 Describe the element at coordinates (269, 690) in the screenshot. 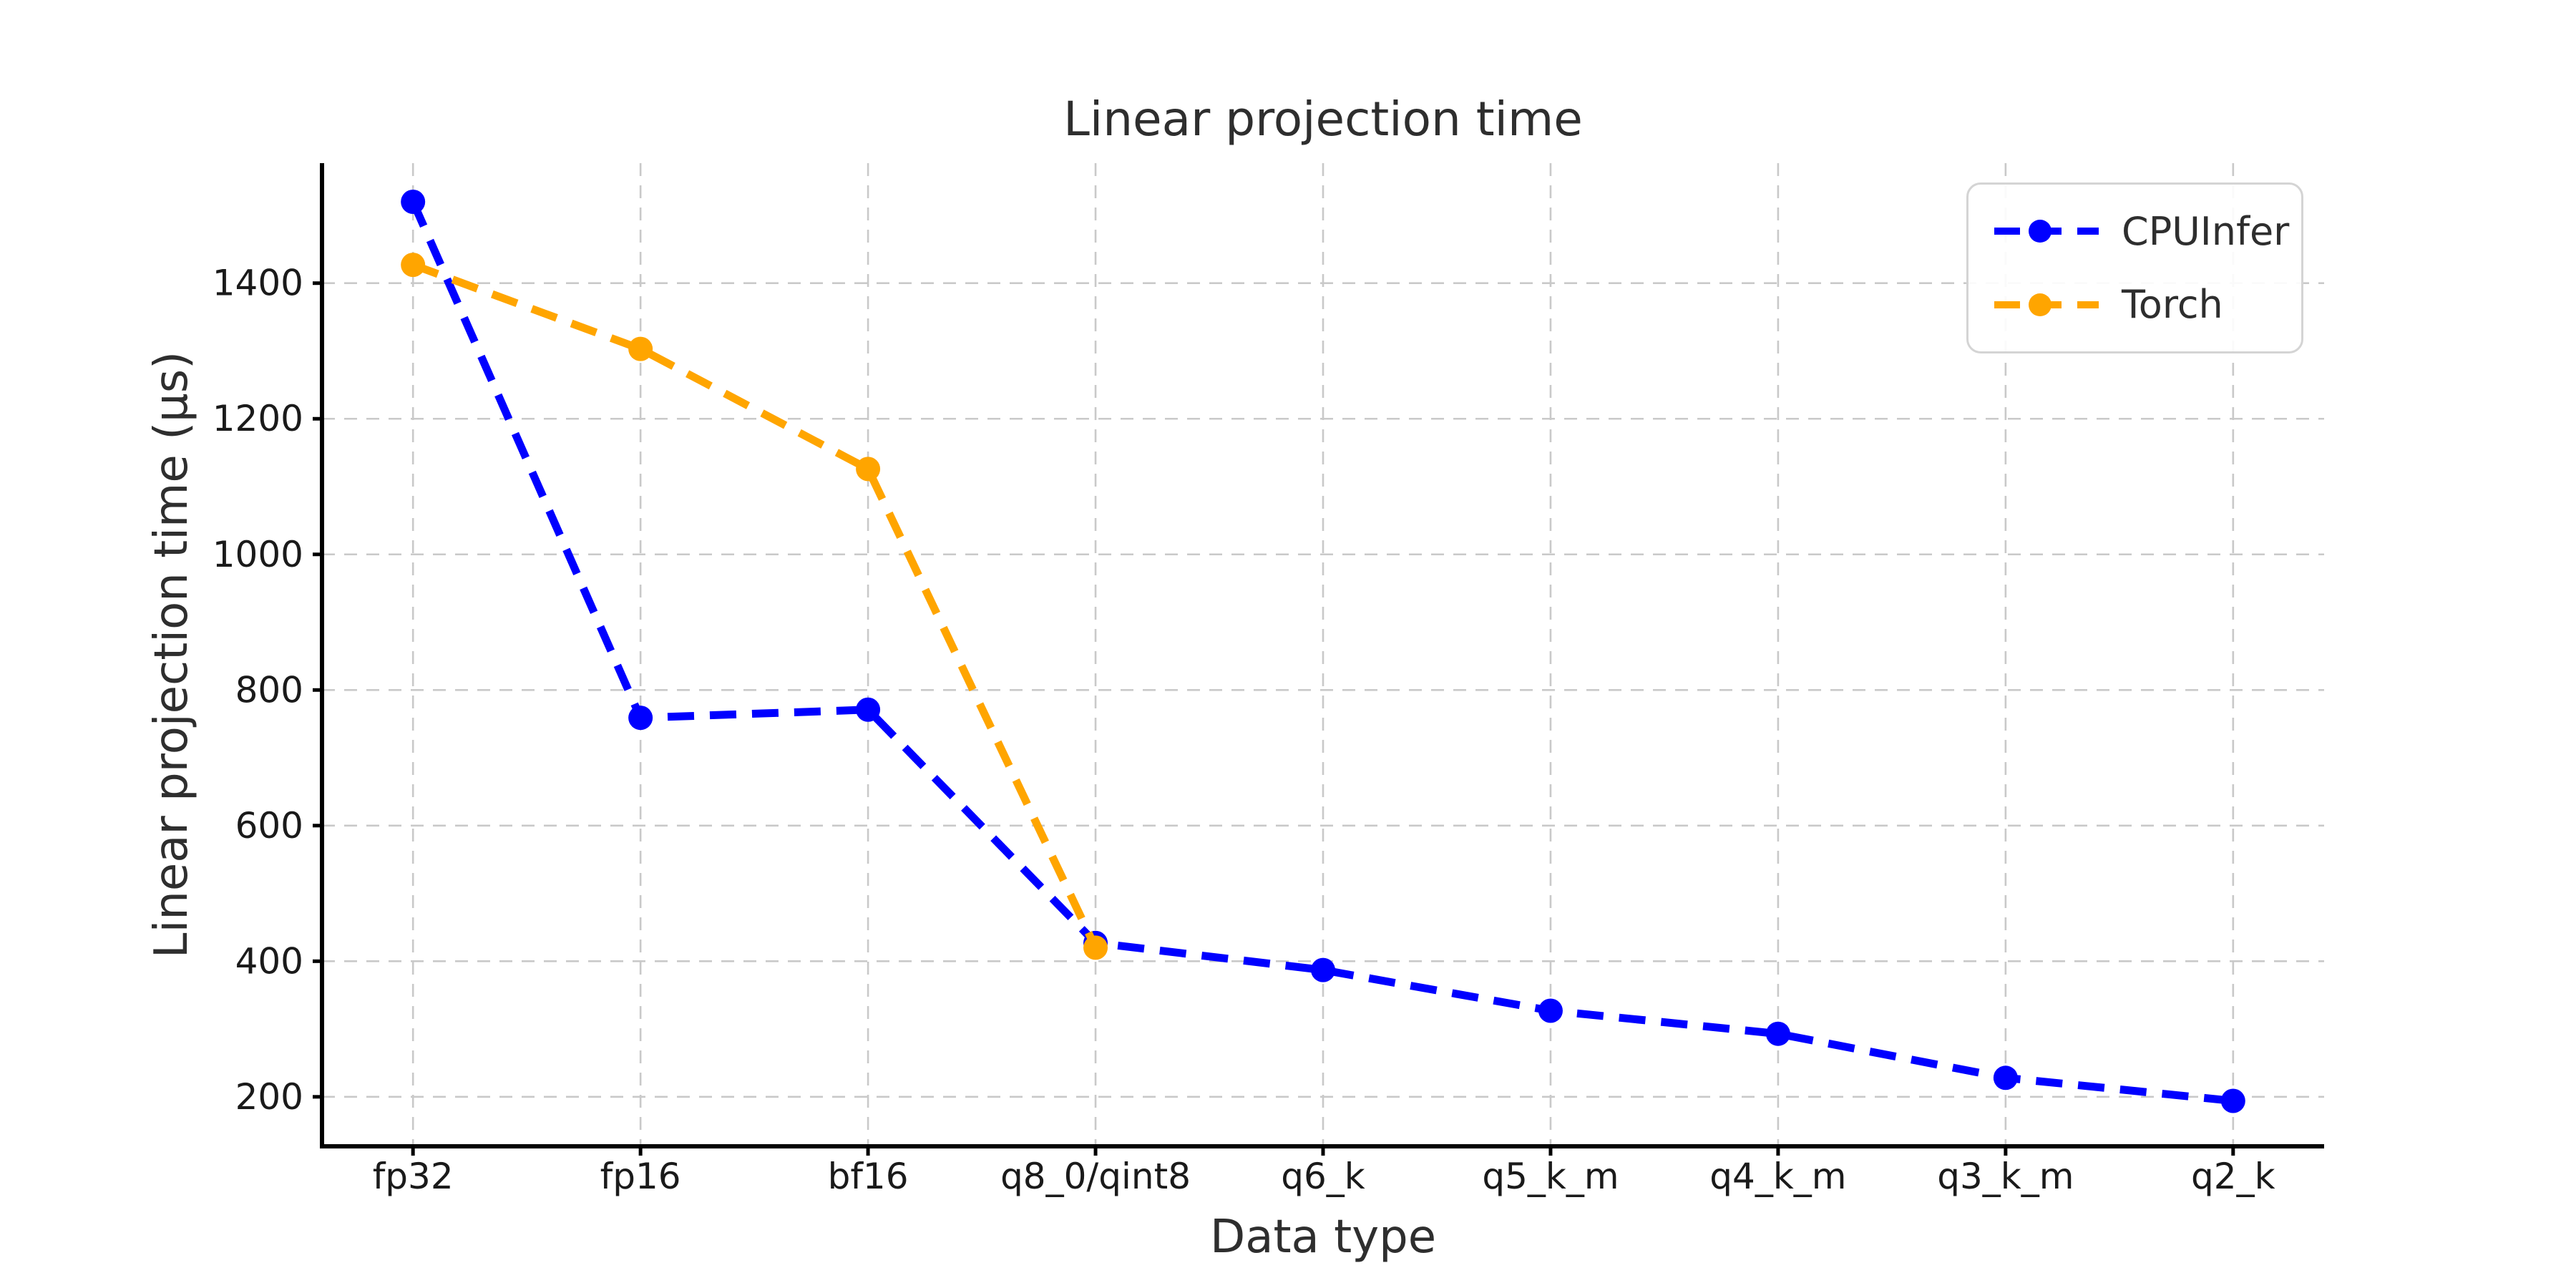

I see `y-tick-label: 800` at that location.